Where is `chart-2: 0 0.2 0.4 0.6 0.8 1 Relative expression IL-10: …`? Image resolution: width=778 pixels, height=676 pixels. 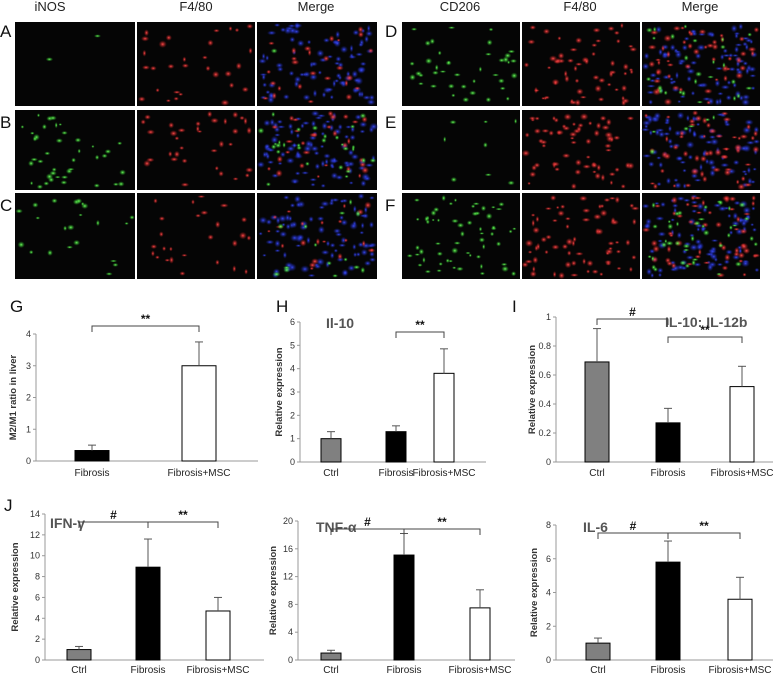
chart-2: 0 0.2 0.4 0.6 0.8 1 Relative expression IL-10: … is located at coordinates (650, 392).